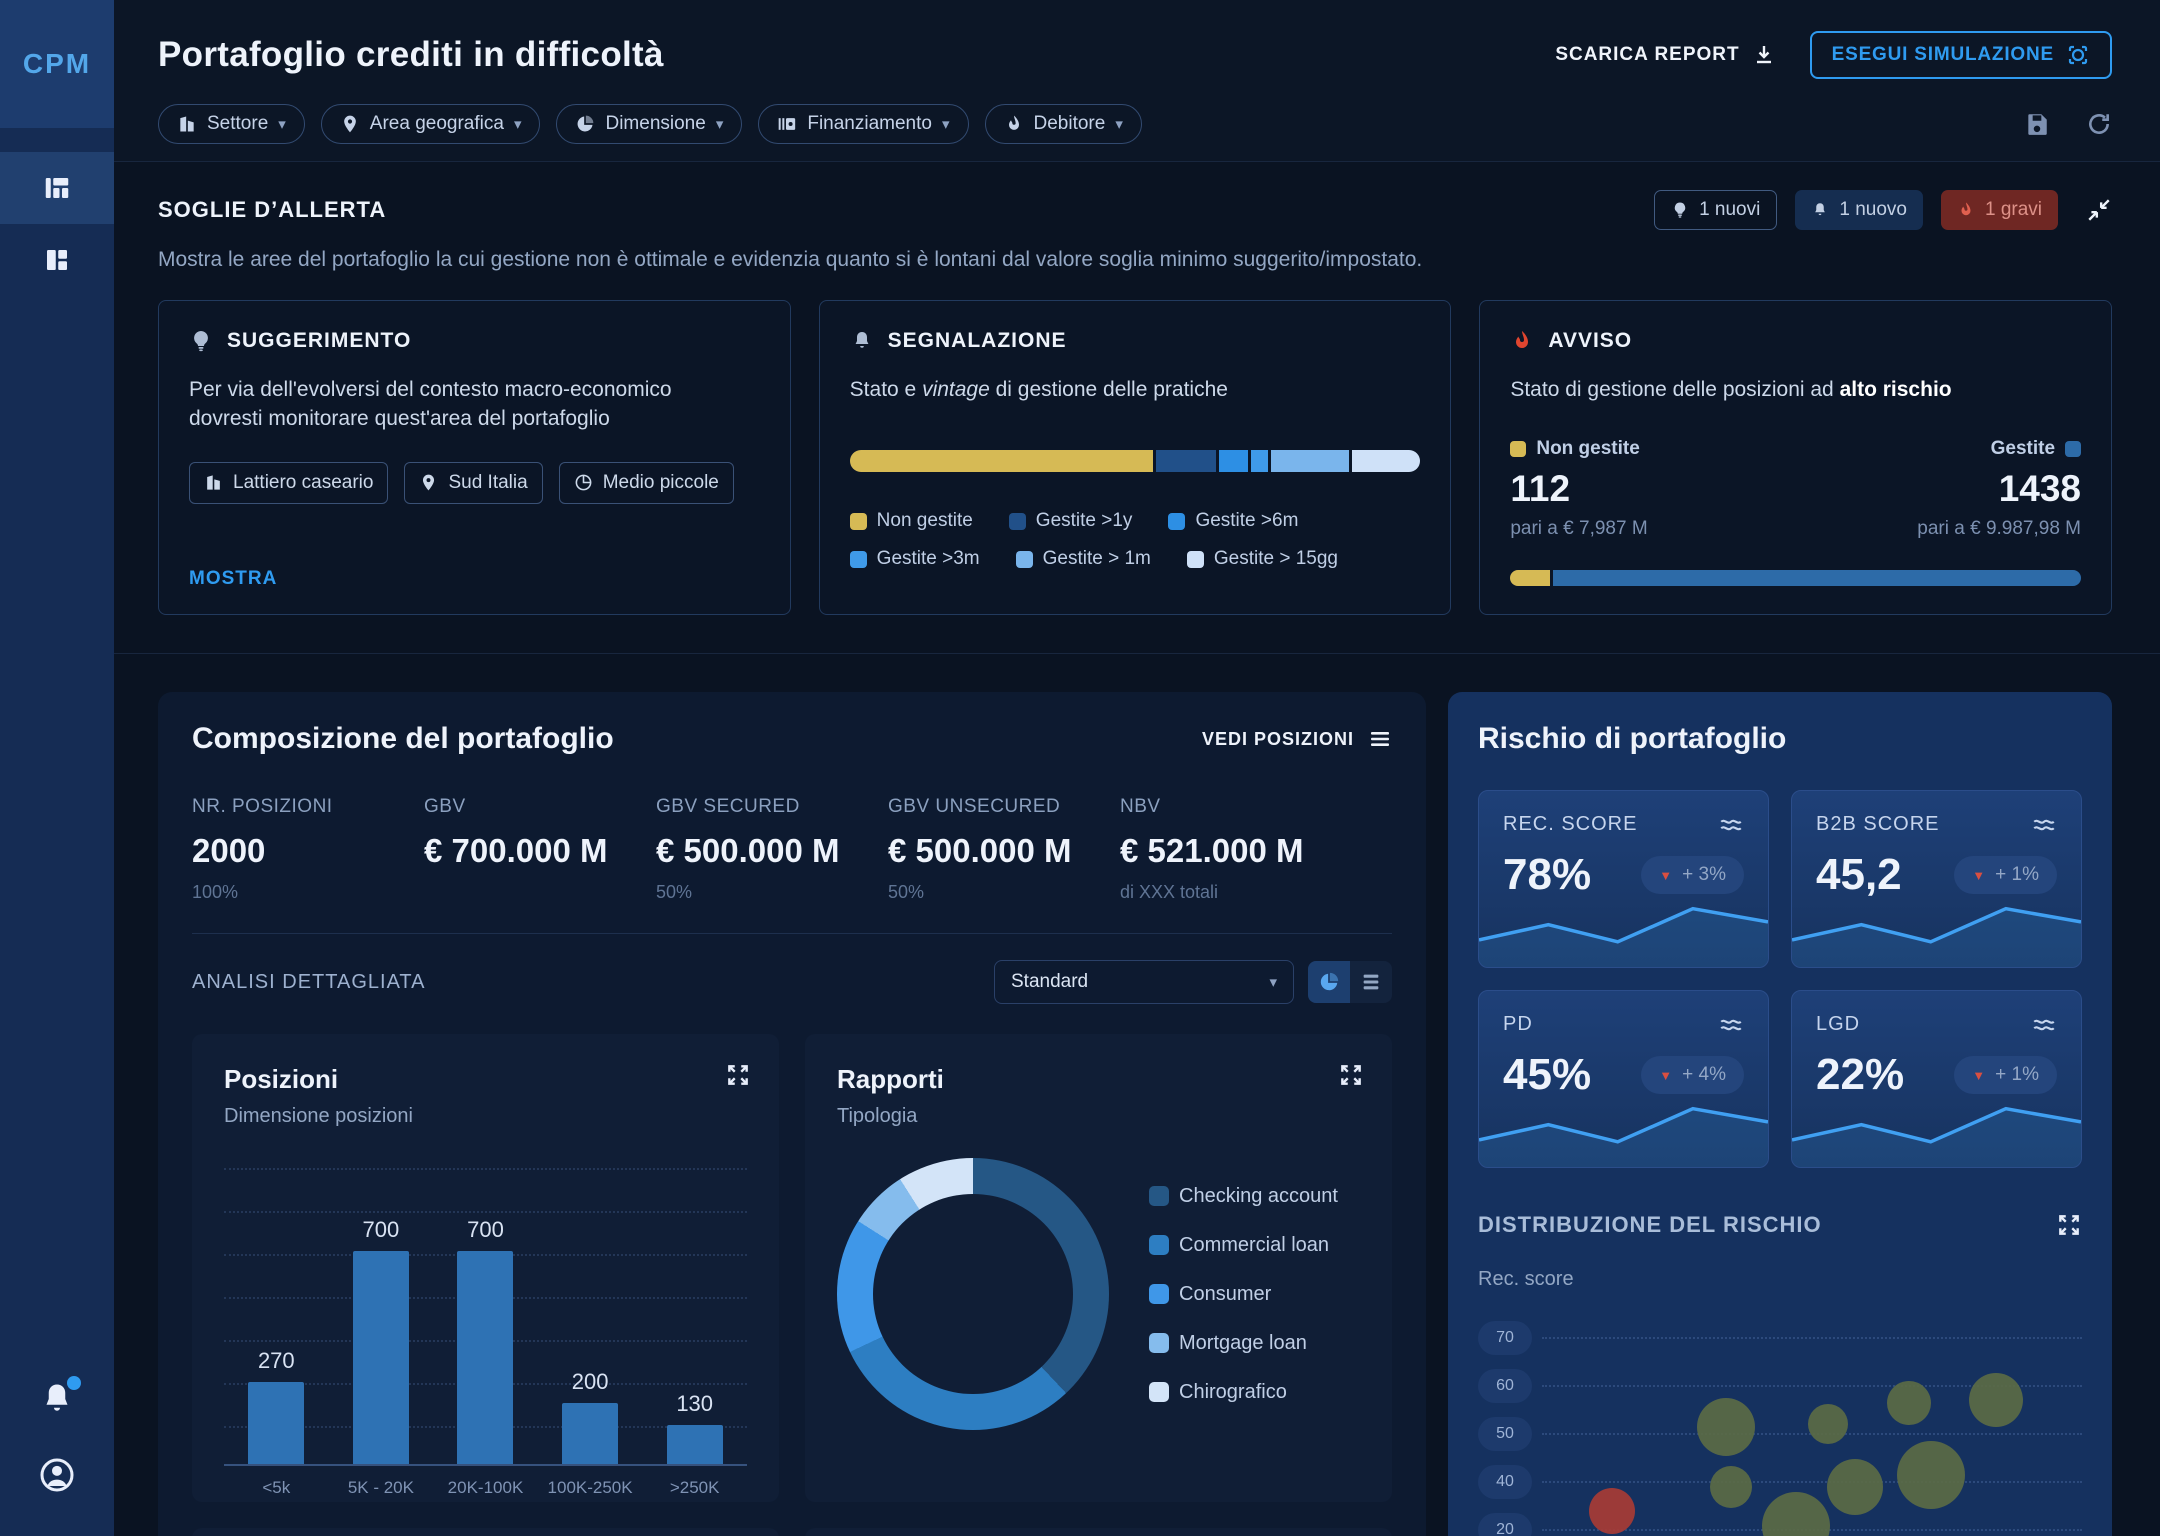 The image size is (2160, 1536). What do you see at coordinates (2099, 124) in the screenshot?
I see `refresh-icon` at bounding box center [2099, 124].